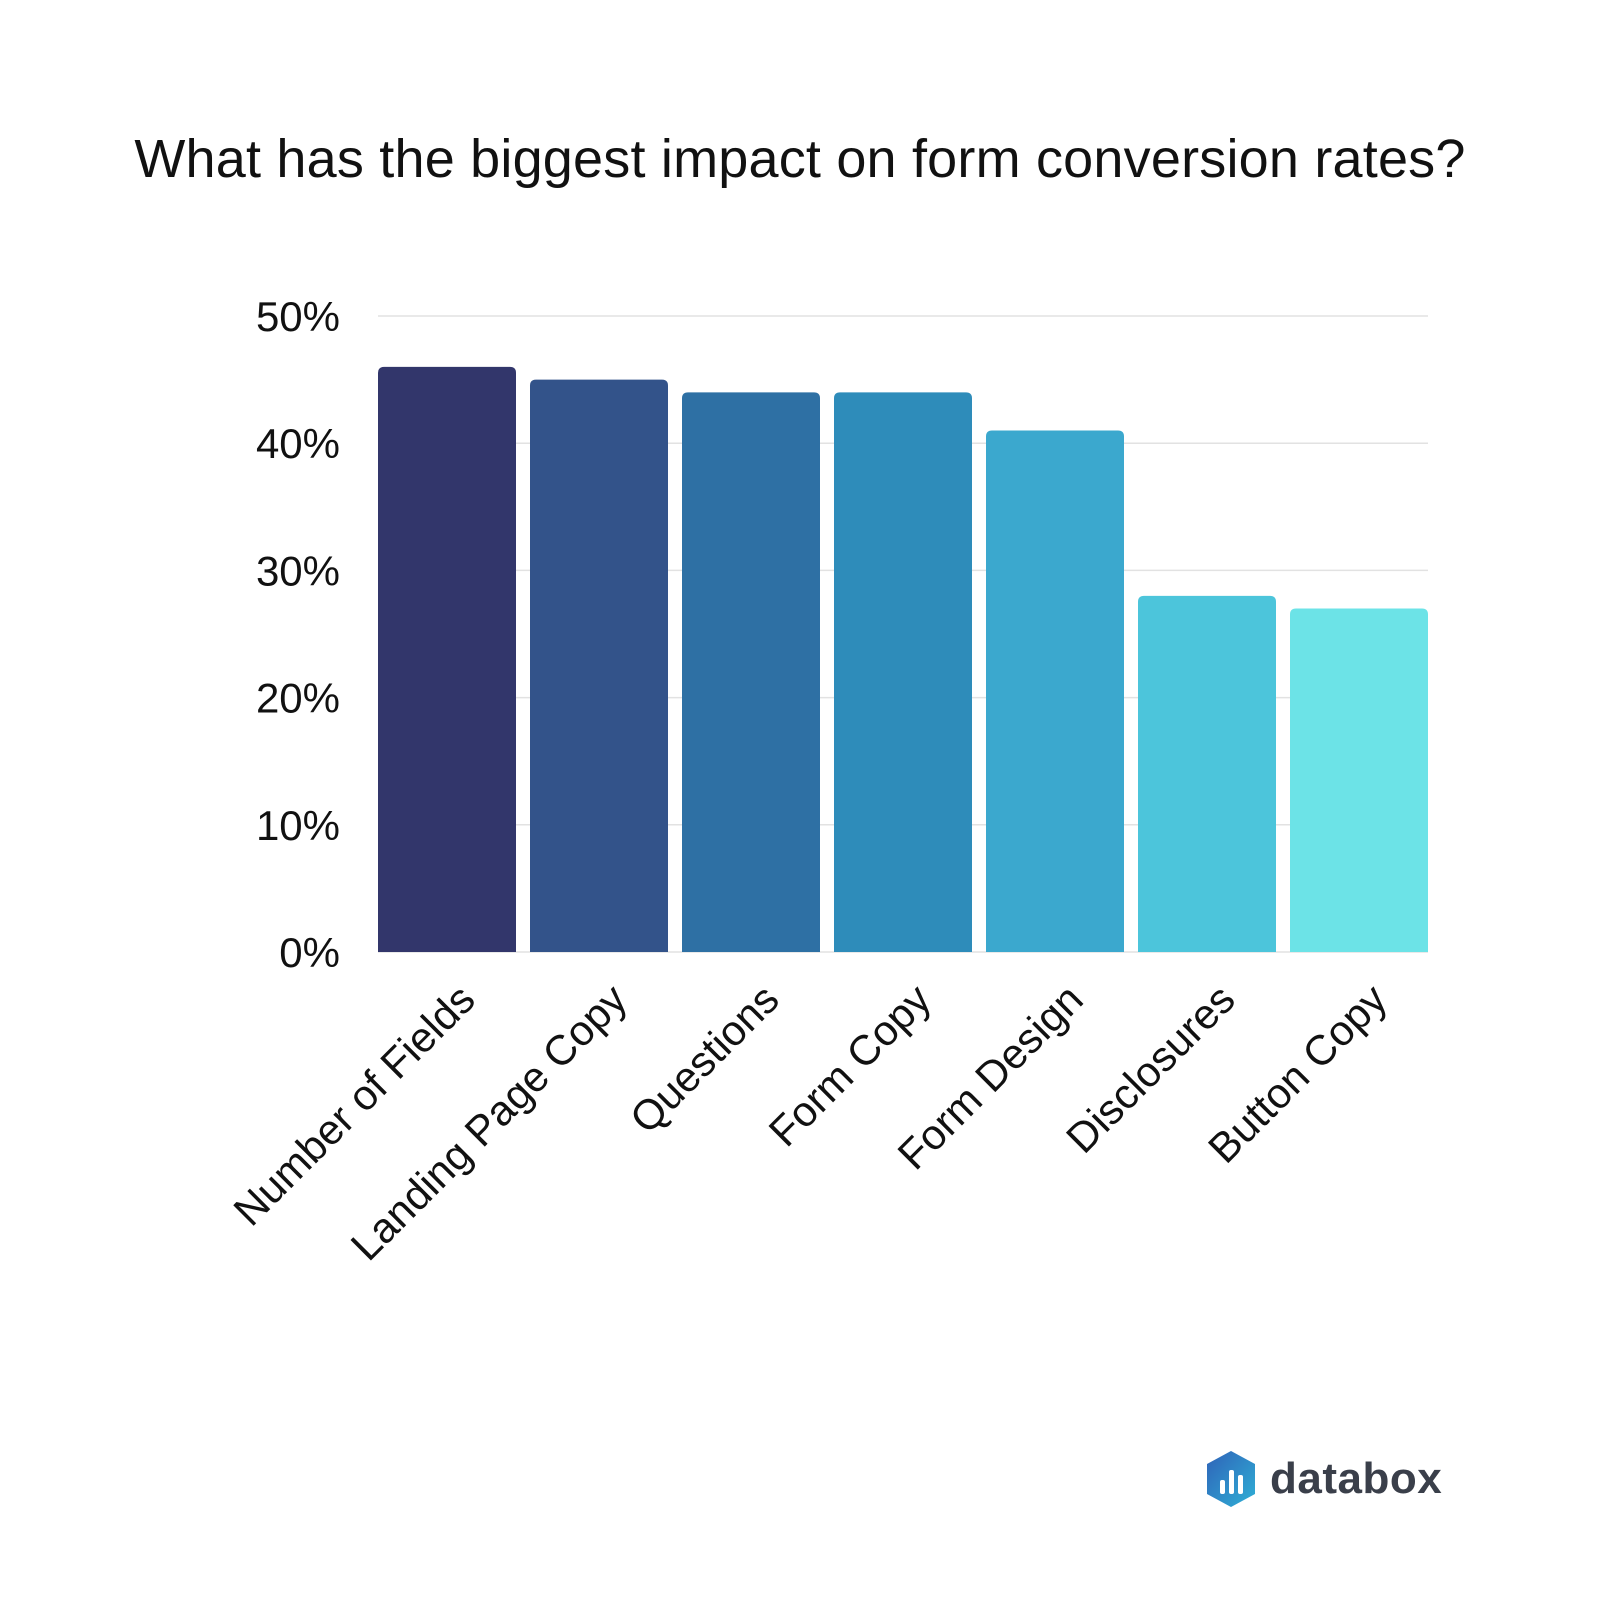 The width and height of the screenshot is (1600, 1600). Describe the element at coordinates (298, 443) in the screenshot. I see `y-tick-label: 40%` at that location.